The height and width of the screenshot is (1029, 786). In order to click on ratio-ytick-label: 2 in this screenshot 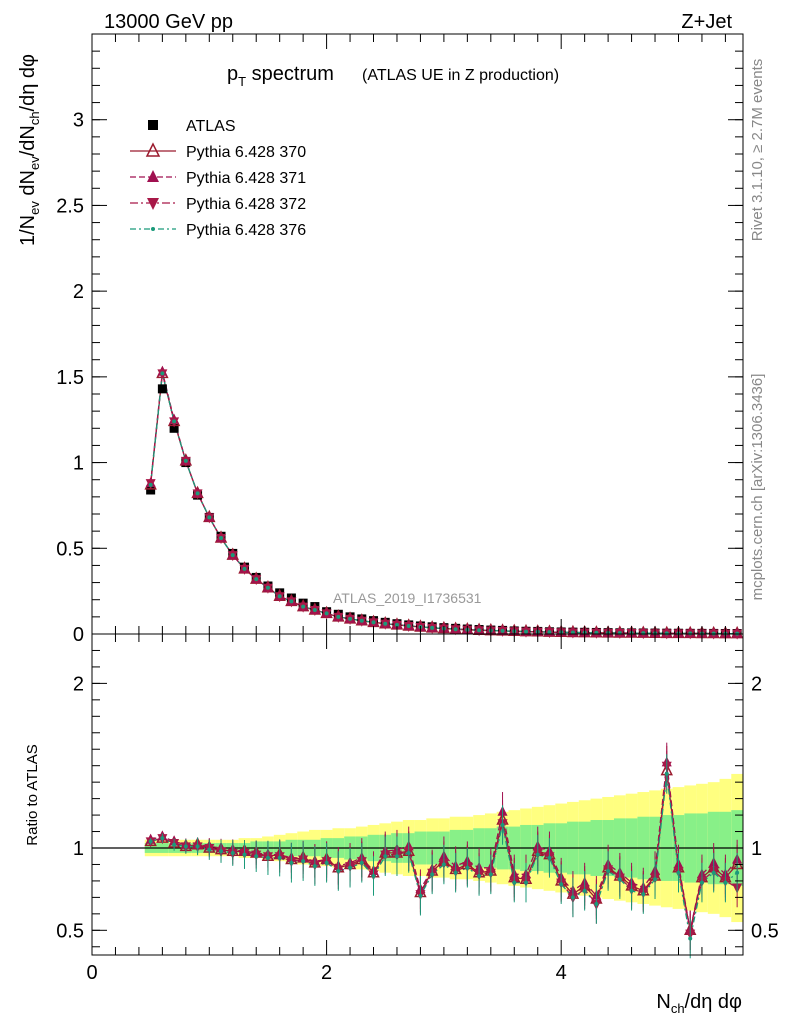, I will do `click(78, 684)`.